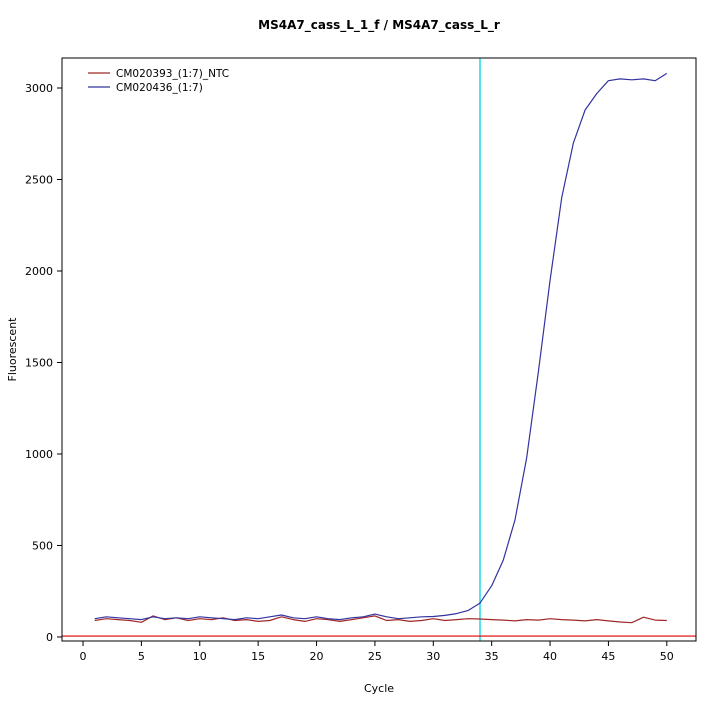 Image resolution: width=720 pixels, height=724 pixels. What do you see at coordinates (379, 25) in the screenshot?
I see `chart-title: MS4A7_cass_L_1_f / MS4A7_cass_L_r` at bounding box center [379, 25].